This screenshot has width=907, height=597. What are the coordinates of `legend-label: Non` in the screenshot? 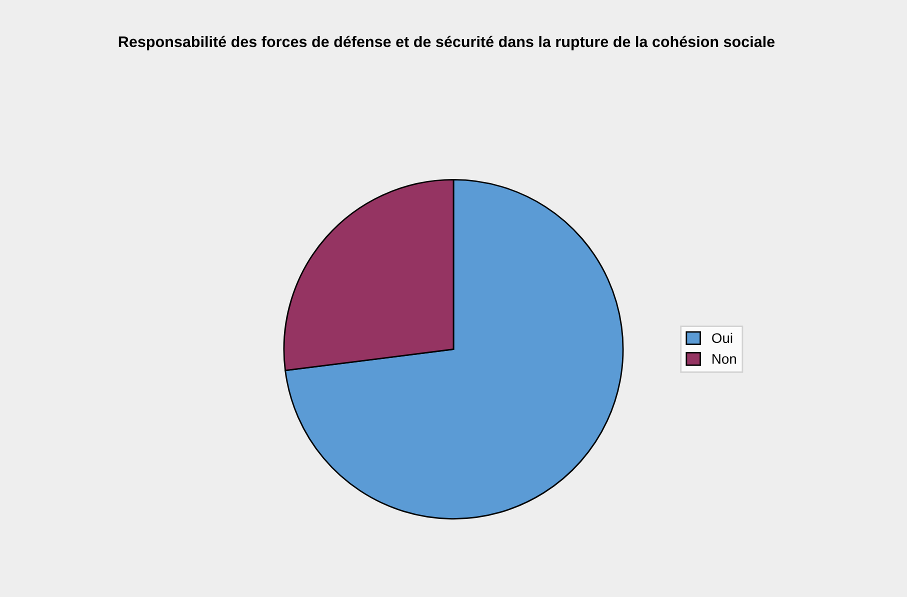 It's located at (724, 359).